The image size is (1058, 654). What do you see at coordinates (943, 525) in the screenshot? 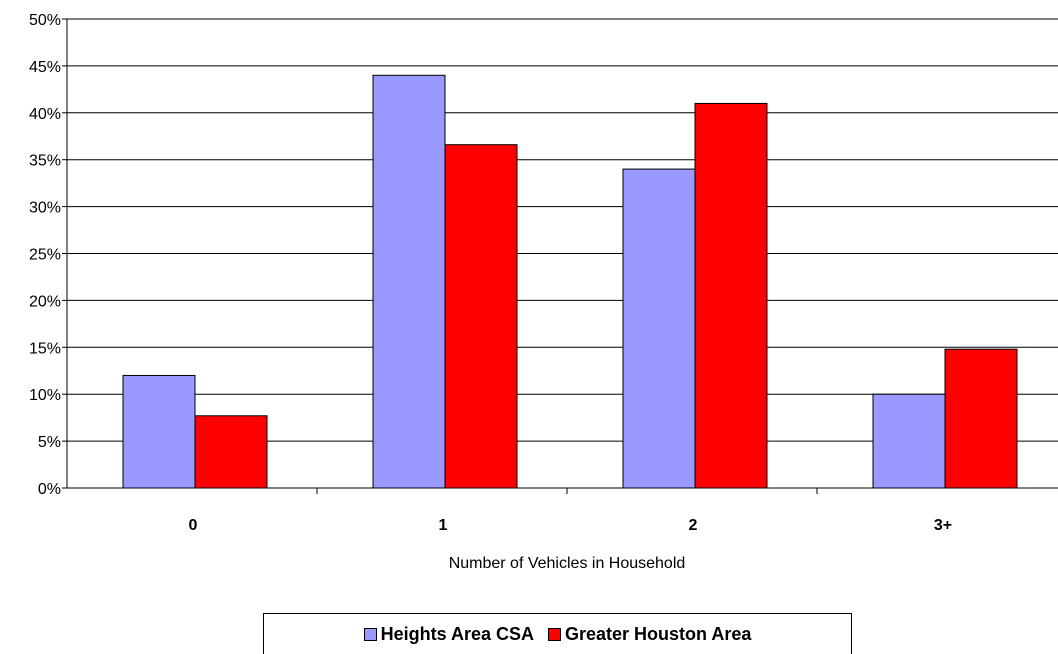
I see `x-category-label: 3+` at bounding box center [943, 525].